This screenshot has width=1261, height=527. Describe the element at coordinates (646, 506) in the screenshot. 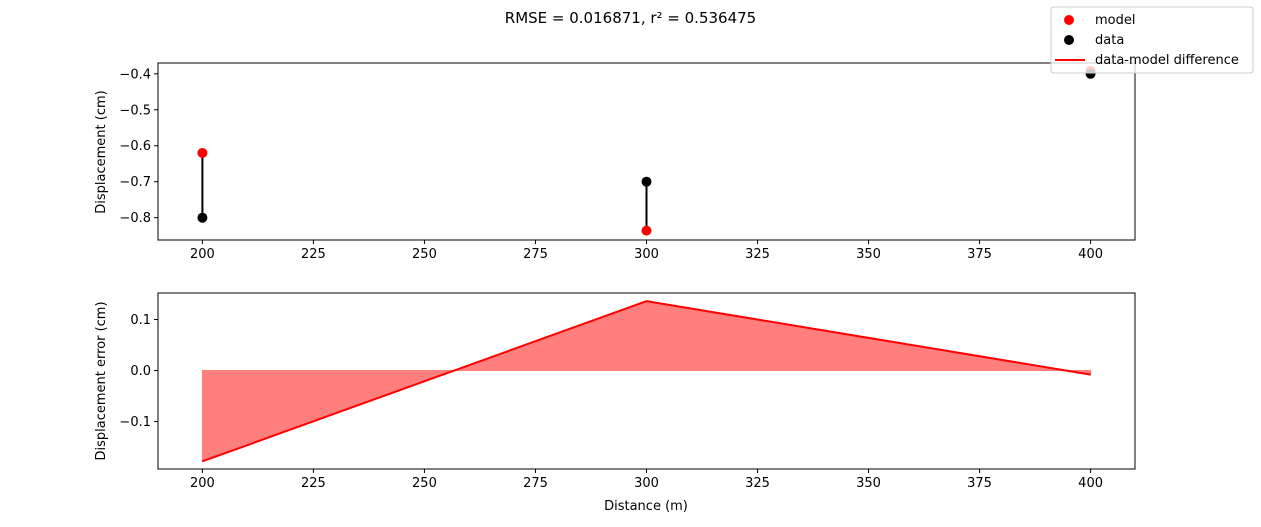

I see `xlabel-distance: Distance (m)` at that location.